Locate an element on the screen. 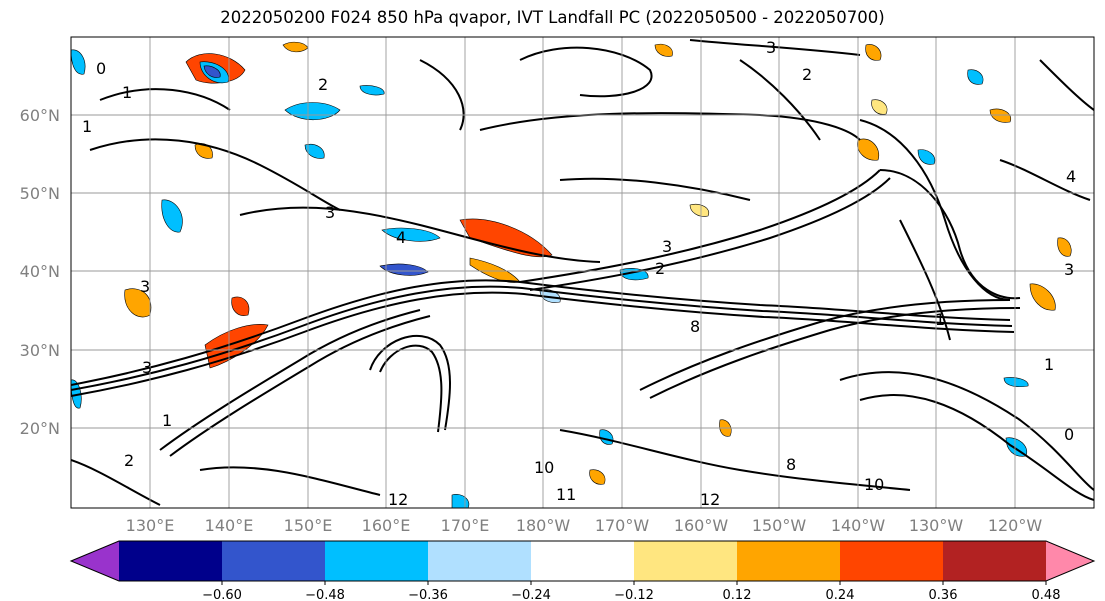  lon-label: 160°E is located at coordinates (386, 525).